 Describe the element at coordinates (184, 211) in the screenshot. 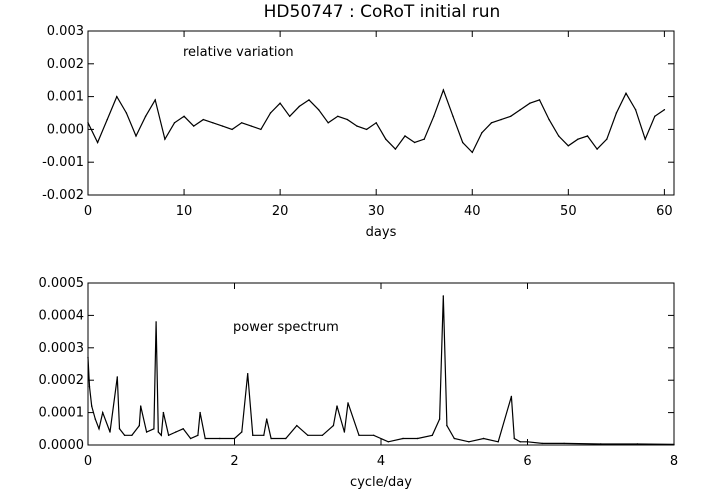

I see `x-tick-label-top: 10` at that location.